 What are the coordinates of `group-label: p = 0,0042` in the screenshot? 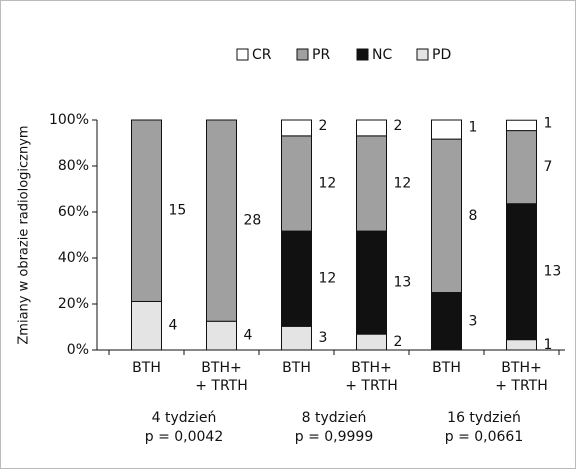 It's located at (184, 437).